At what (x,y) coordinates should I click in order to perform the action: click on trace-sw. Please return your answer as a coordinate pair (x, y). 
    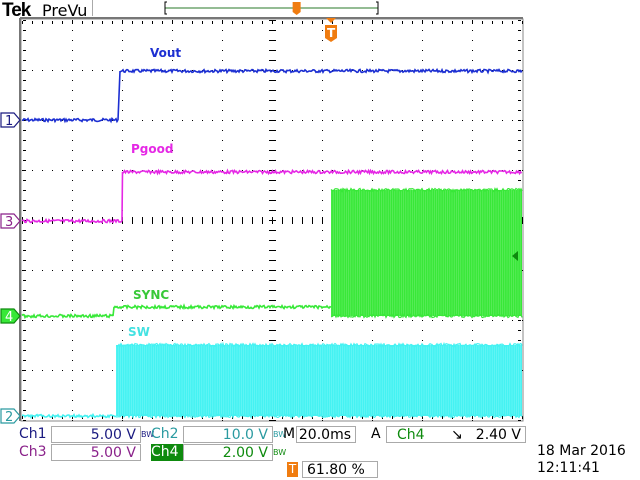
    Looking at the image, I should click on (69, 416).